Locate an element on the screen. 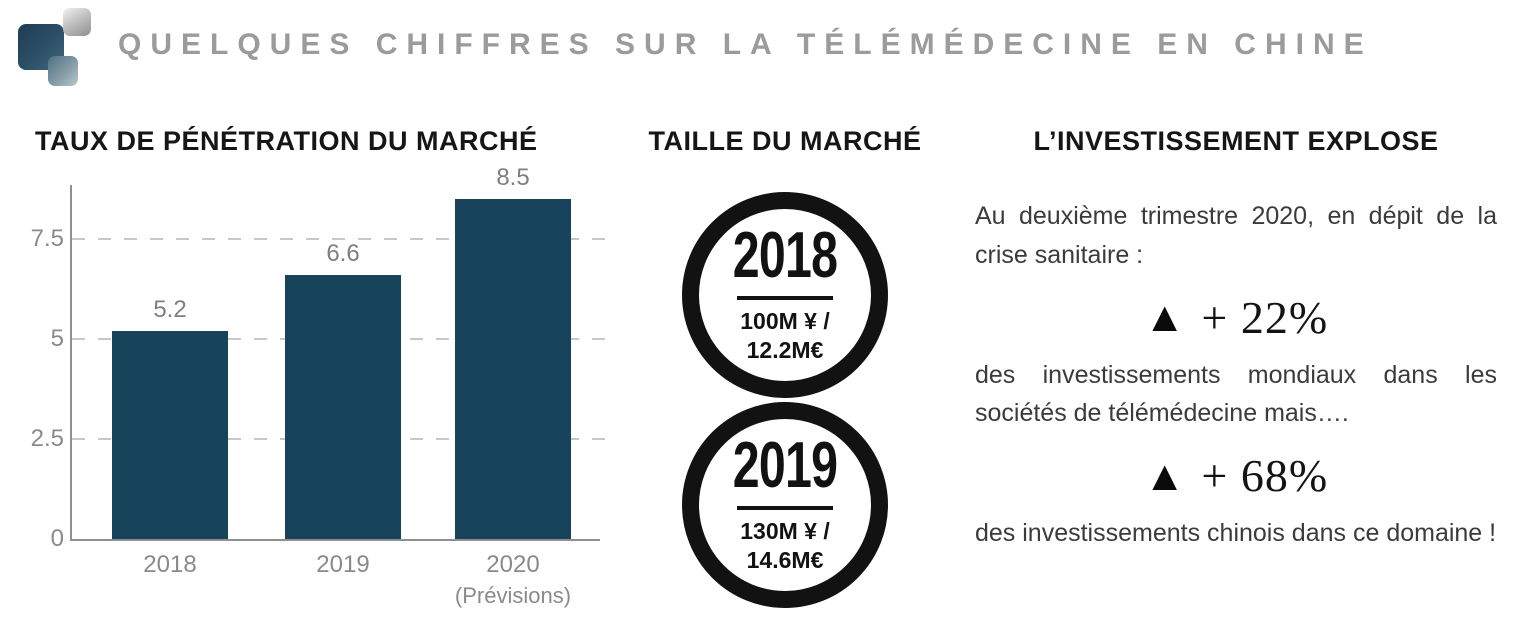 The image size is (1536, 623). section-title-investment: L’INVESTISSEMENT EXPLOSE is located at coordinates (1236, 141).